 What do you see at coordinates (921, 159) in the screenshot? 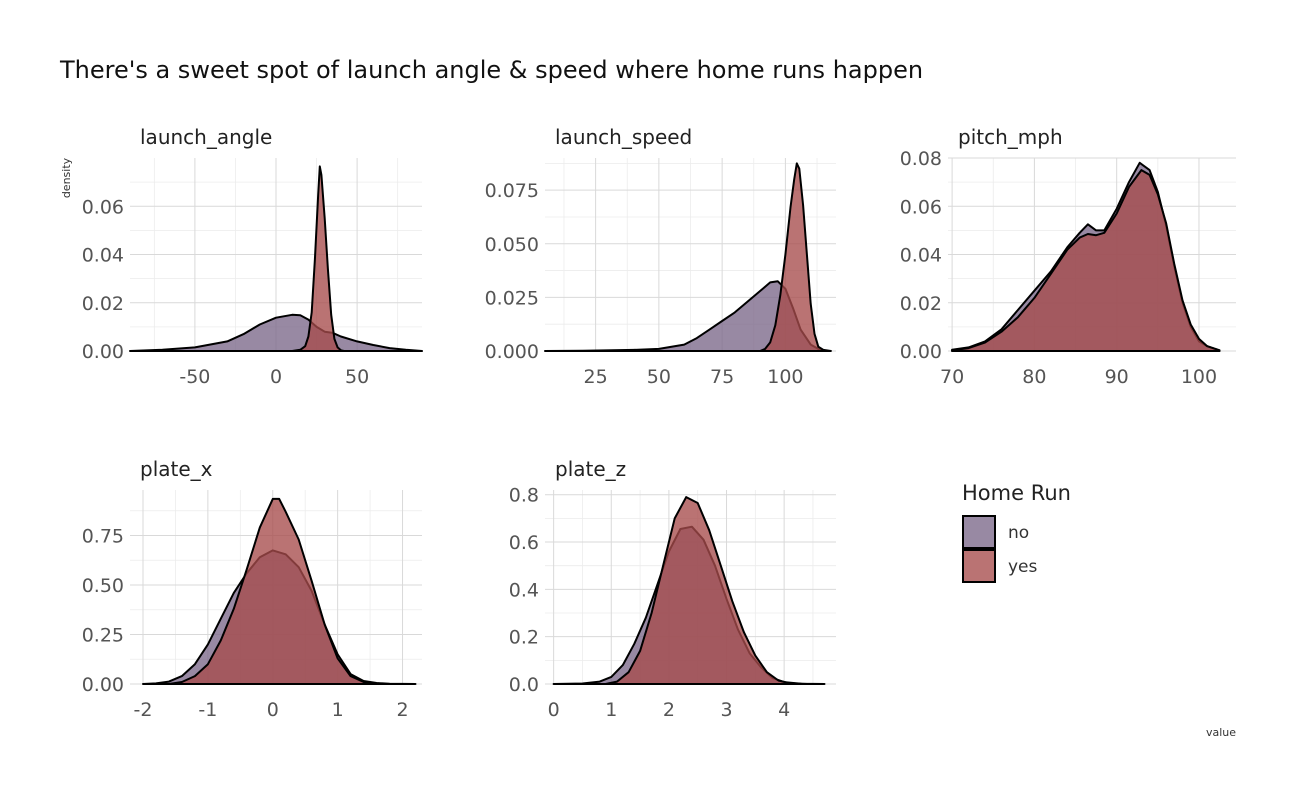
I see `y-tick-label: 0.08` at bounding box center [921, 159].